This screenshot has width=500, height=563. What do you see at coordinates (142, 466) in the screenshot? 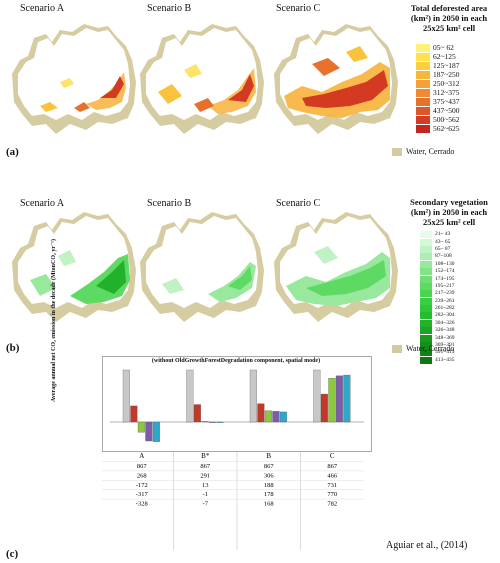
I see `data-value-label: 867` at bounding box center [142, 466].